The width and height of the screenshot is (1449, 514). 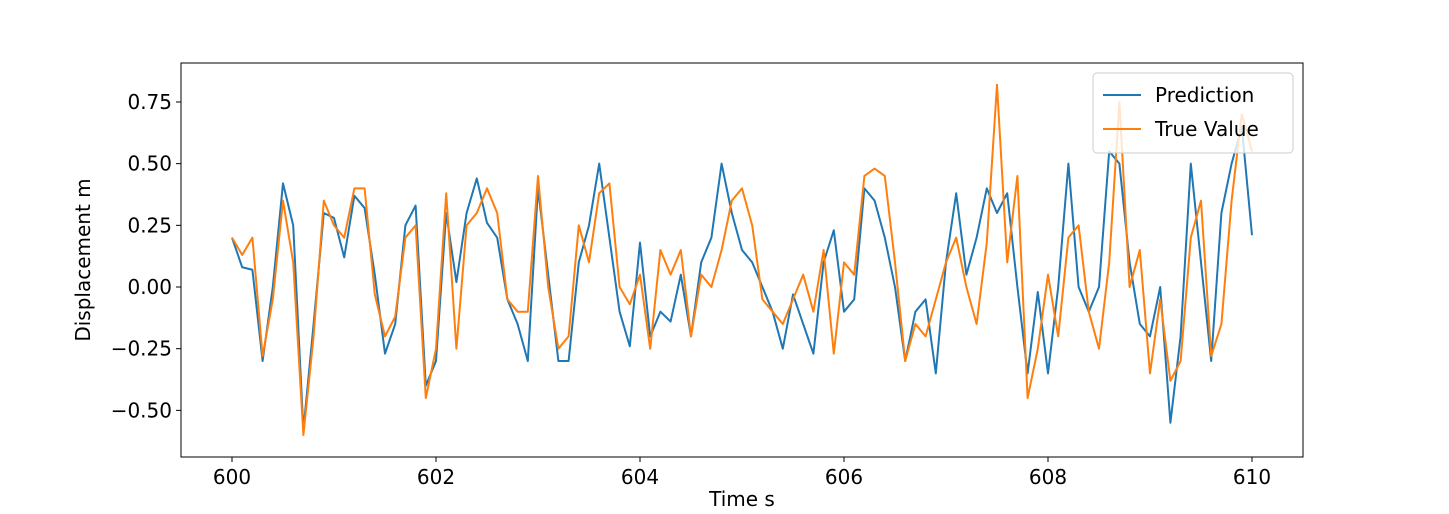 What do you see at coordinates (1204, 95) in the screenshot?
I see `legend-label: Prediction` at bounding box center [1204, 95].